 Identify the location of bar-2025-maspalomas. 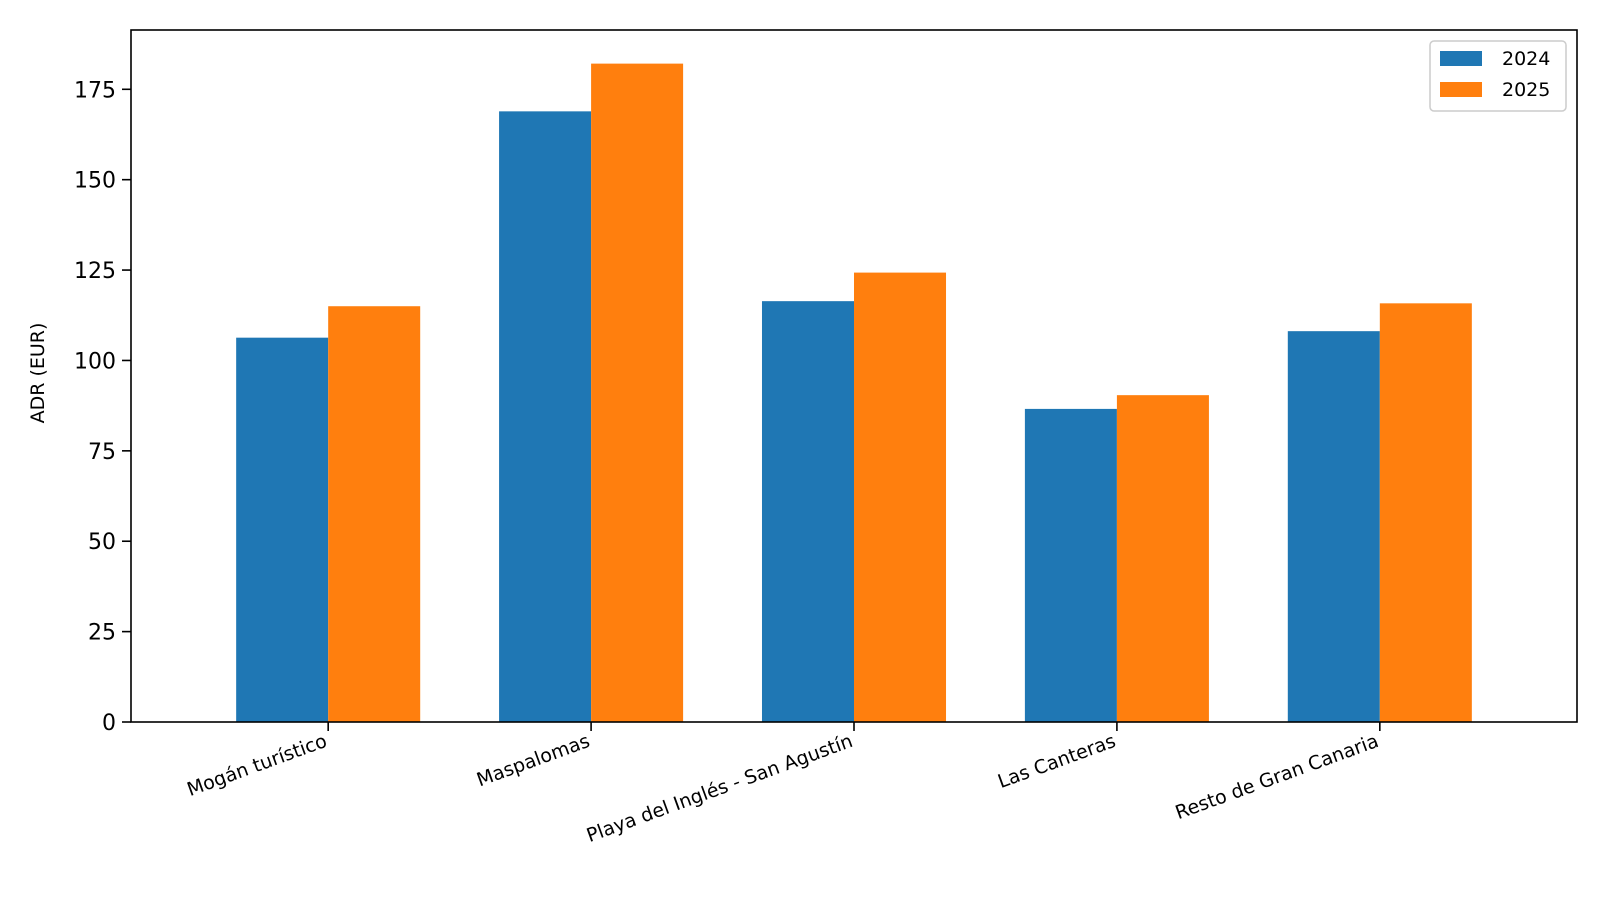
(637, 392).